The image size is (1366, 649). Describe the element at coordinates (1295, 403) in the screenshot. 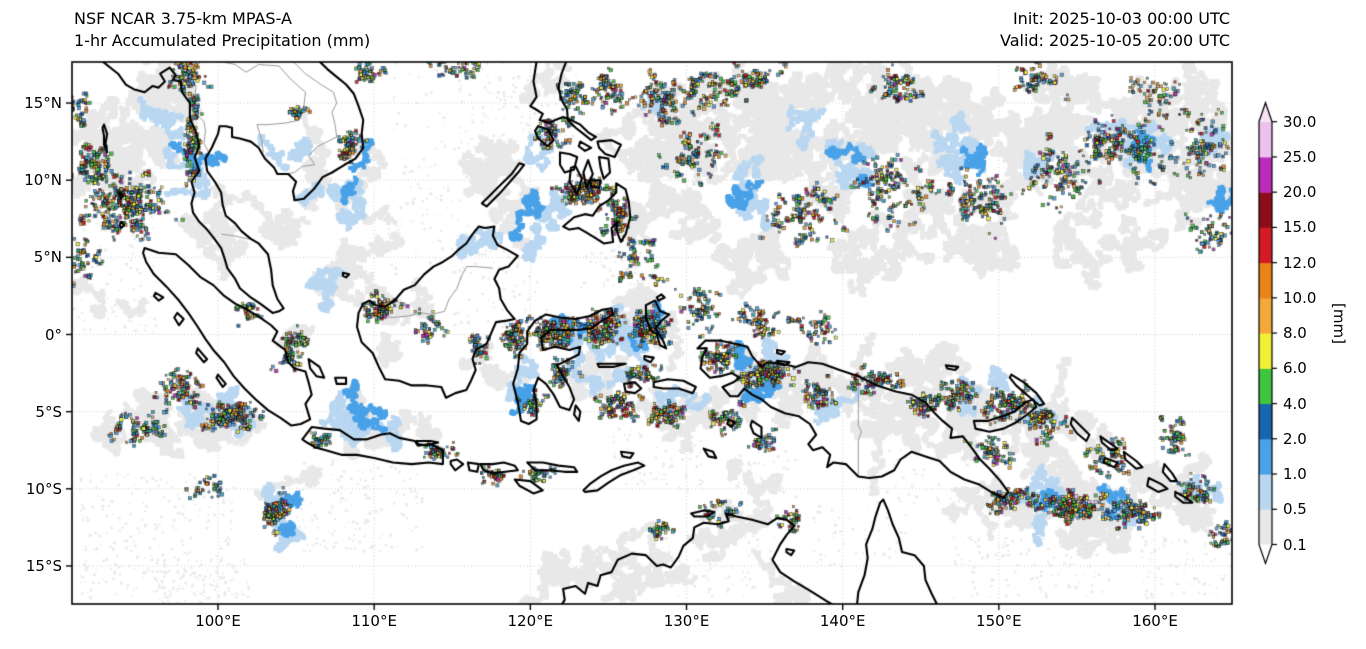

I see `colorbar-tick-label: 4.0` at that location.